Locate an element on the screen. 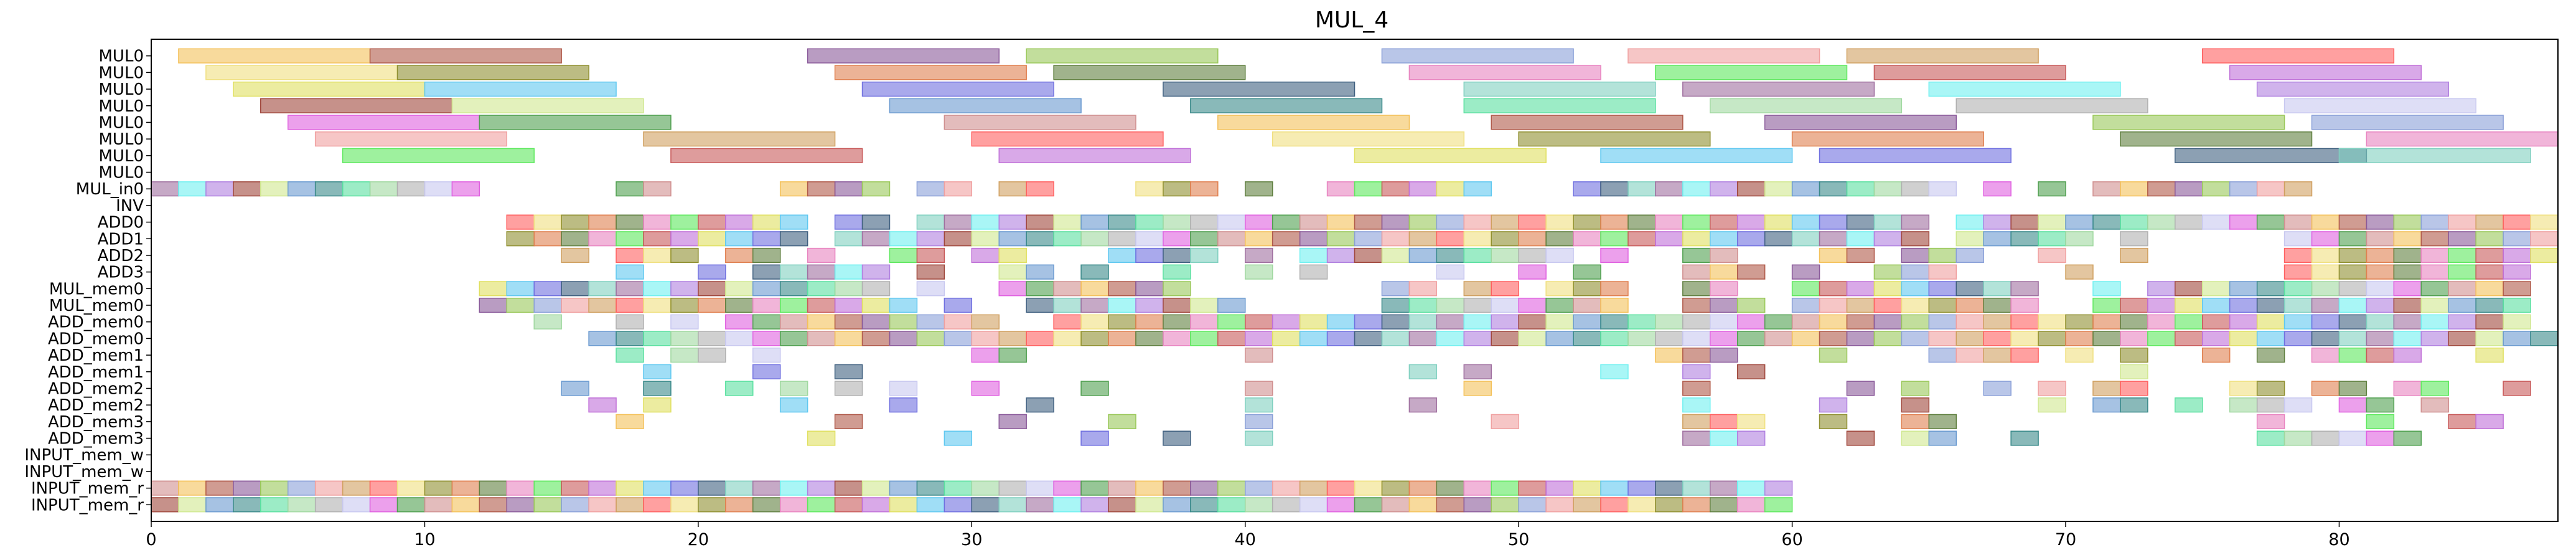 Image resolution: width=2576 pixels, height=560 pixels. y-tick-label: INPUT_mem_r is located at coordinates (87, 505).